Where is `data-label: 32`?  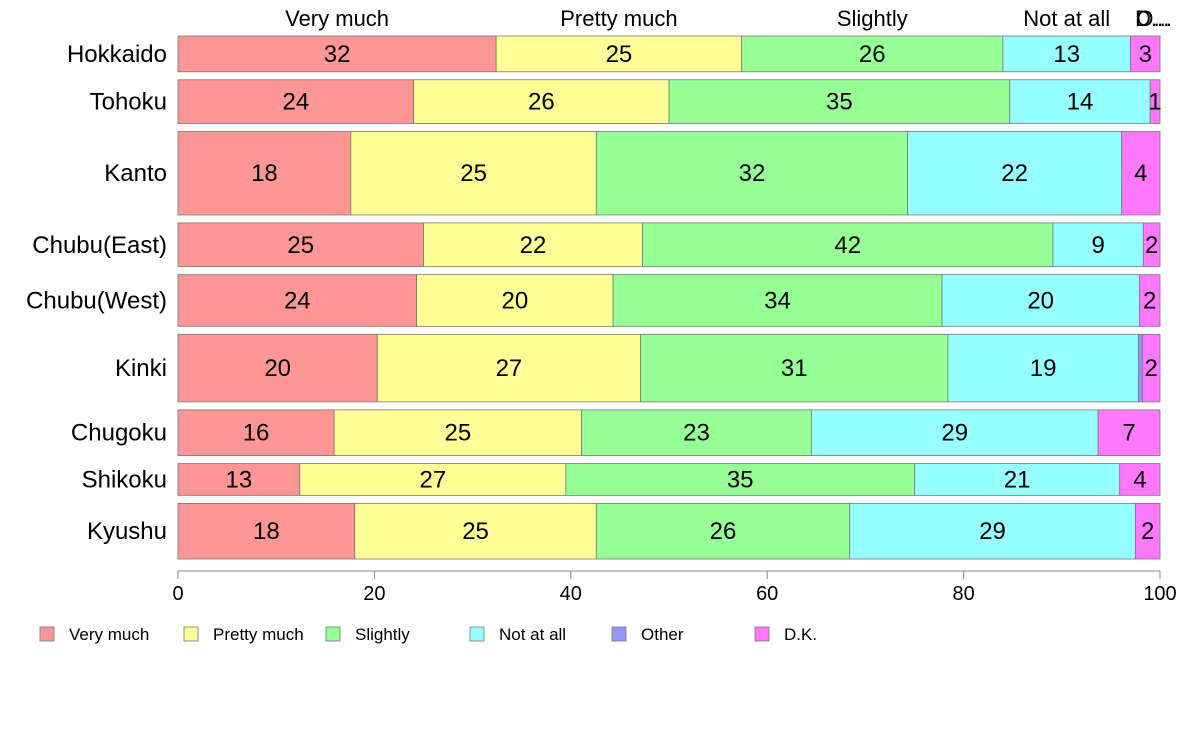
data-label: 32 is located at coordinates (337, 54).